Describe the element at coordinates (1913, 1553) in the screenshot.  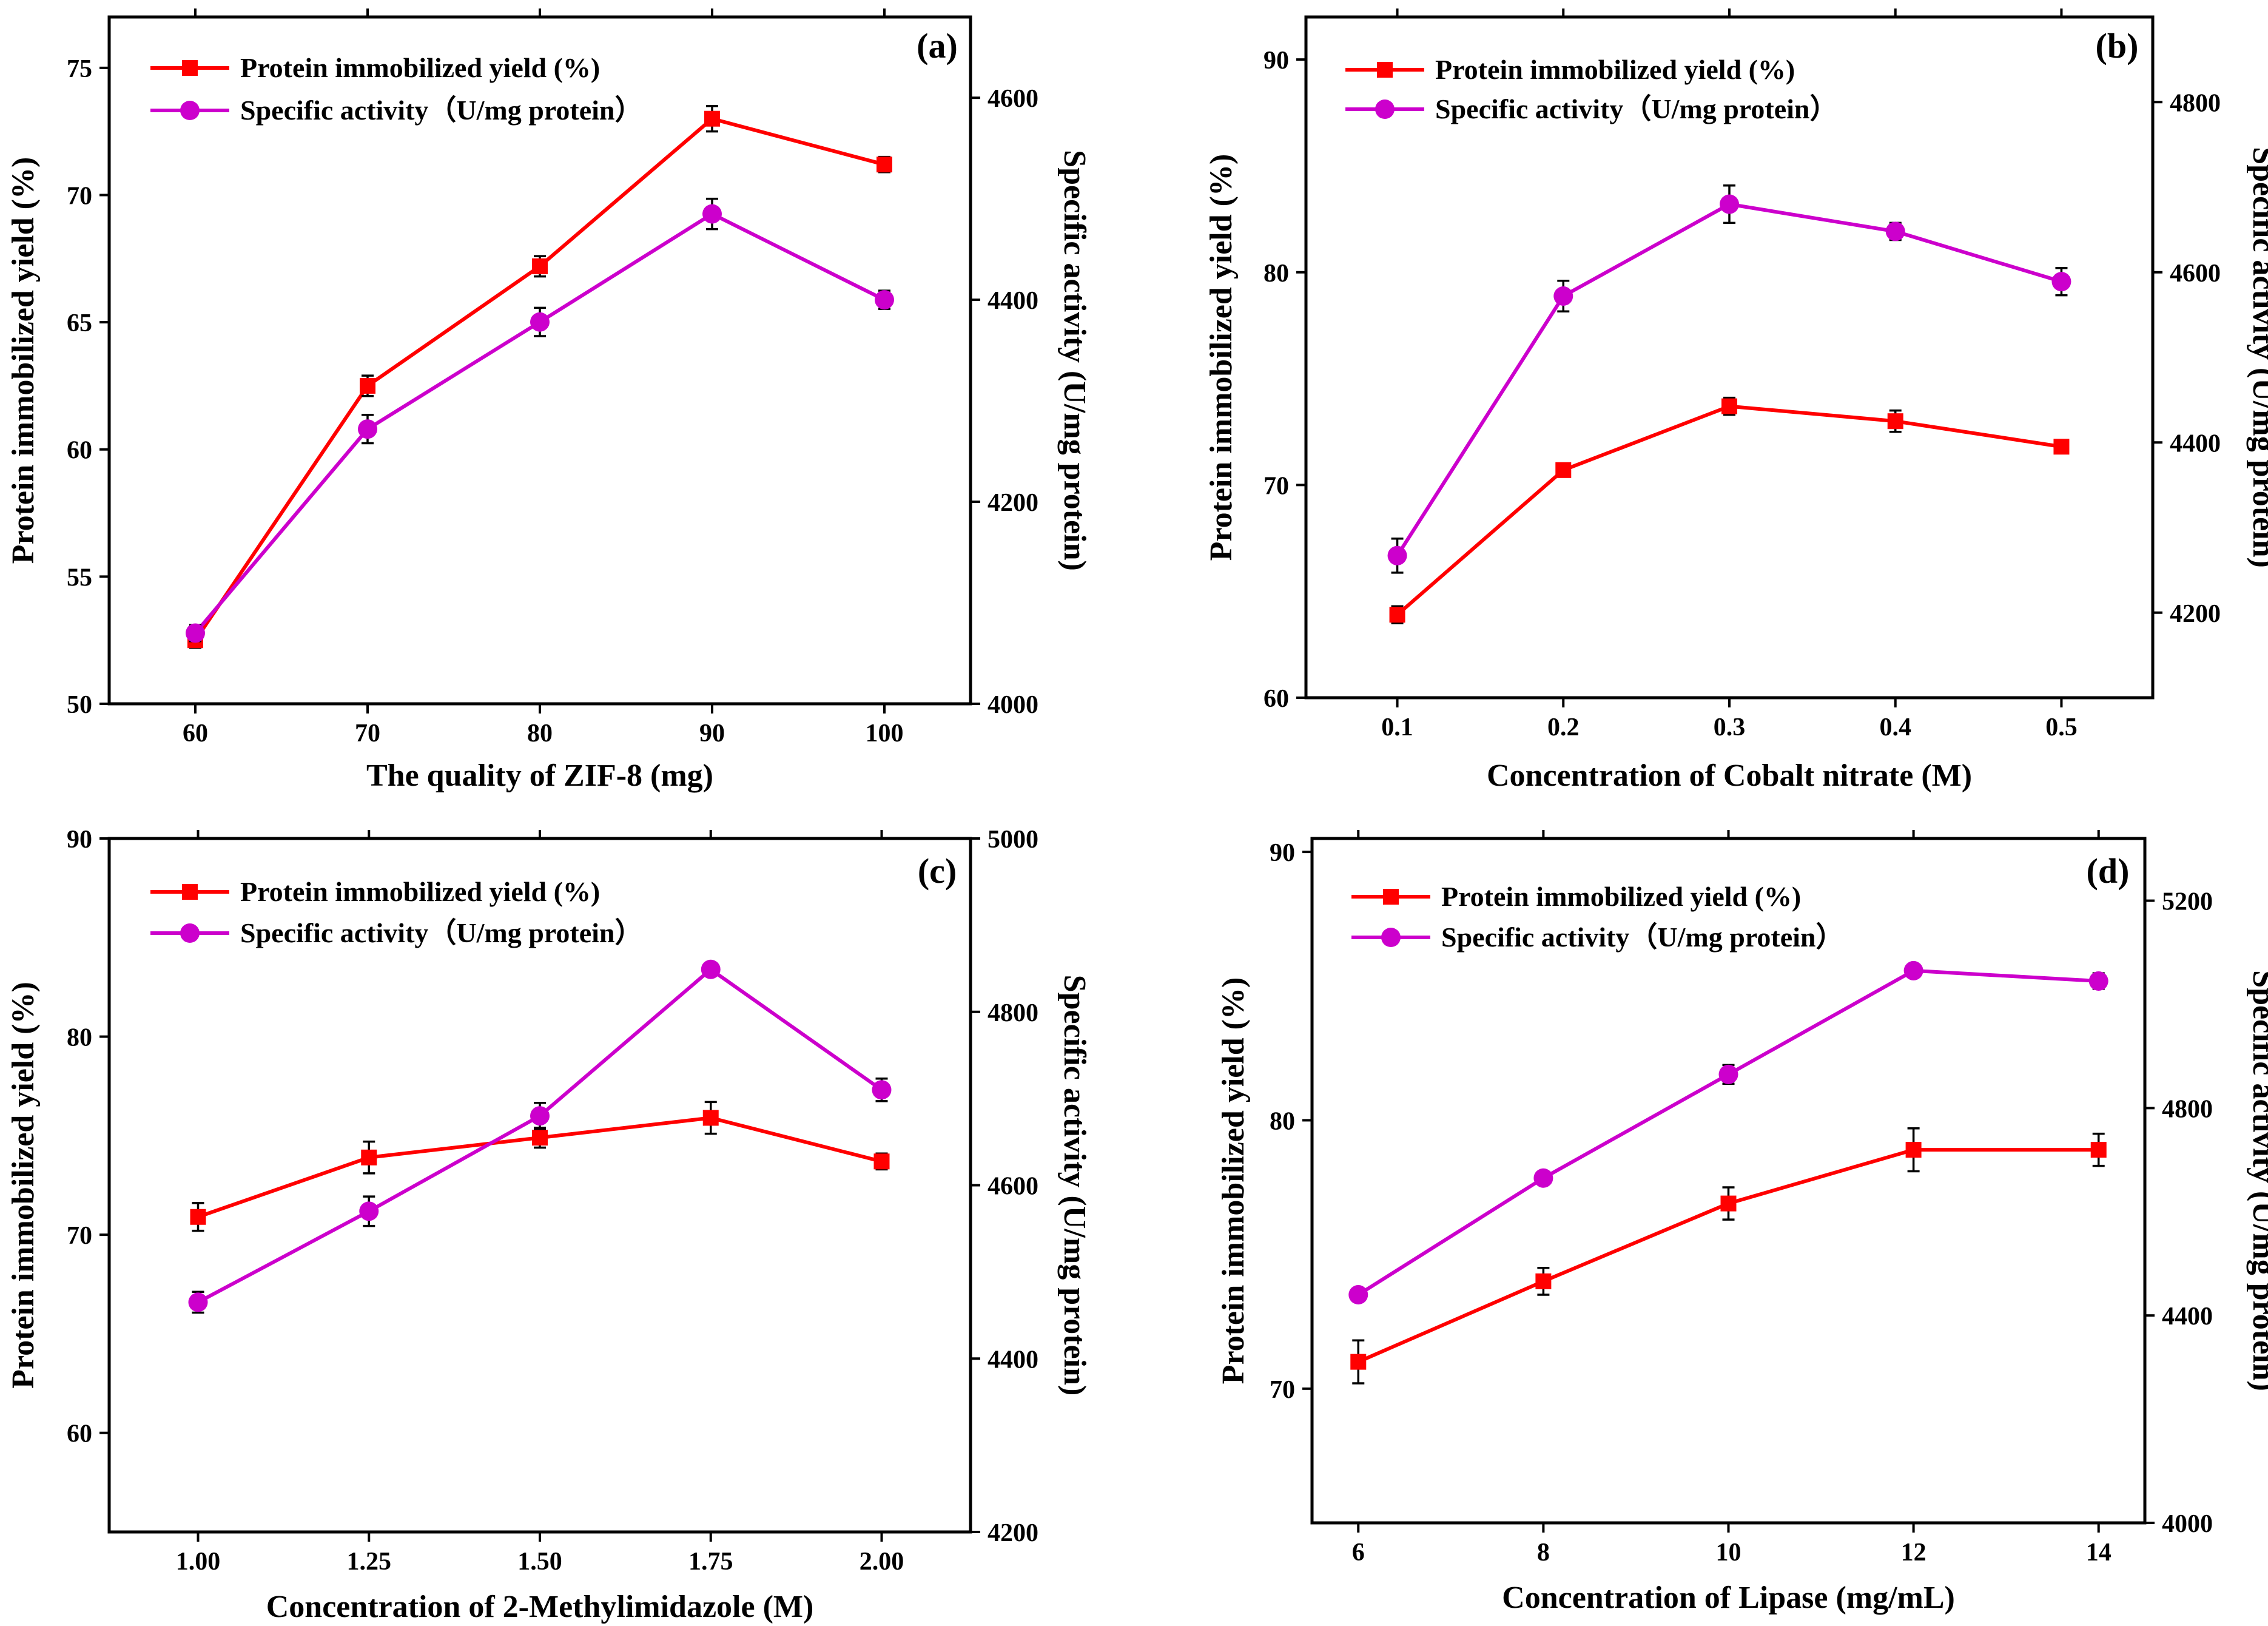
I see `x-tick-label: 12` at that location.